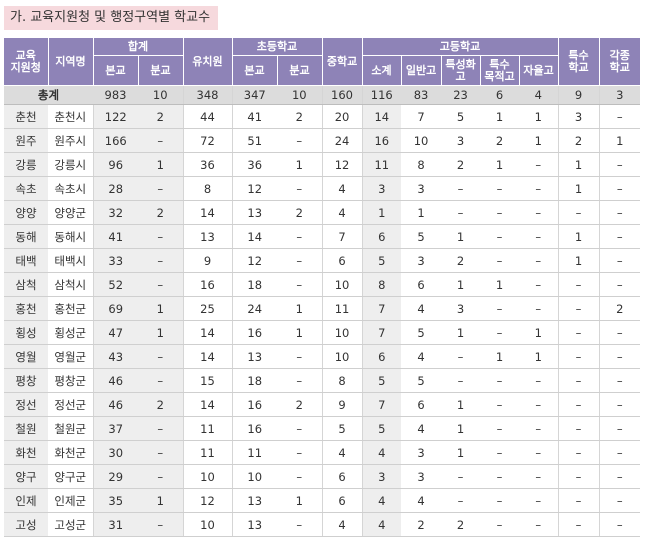 This screenshot has height=537, width=645. What do you see at coordinates (322, 236) in the screenshot?
I see `table-row: 동해 동해시 41–13 14–7 6 5 1– –1–` at bounding box center [322, 236].